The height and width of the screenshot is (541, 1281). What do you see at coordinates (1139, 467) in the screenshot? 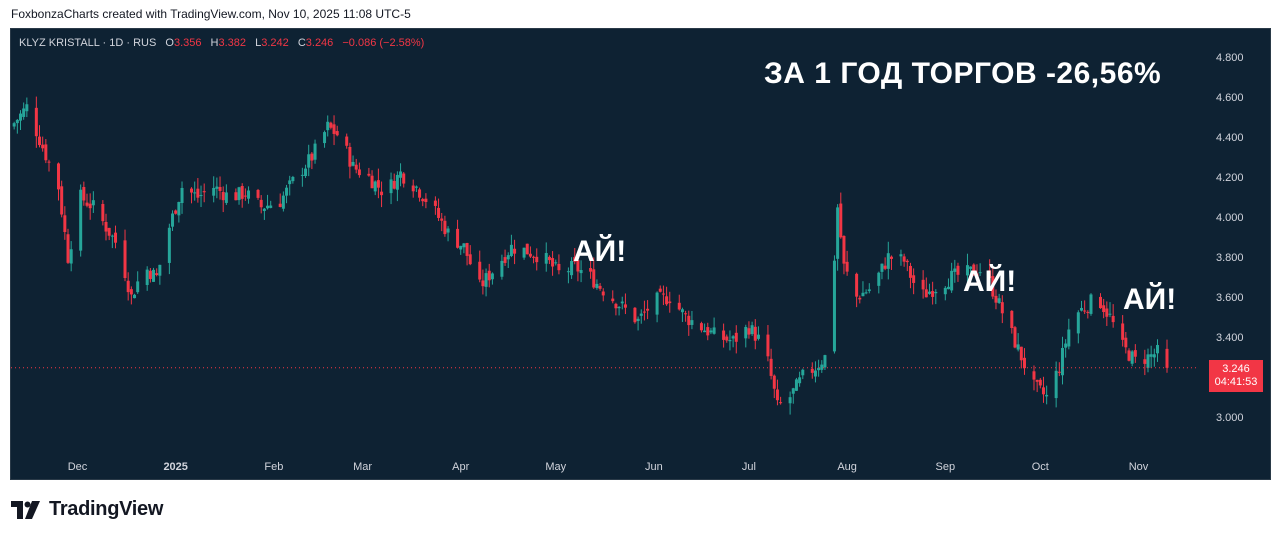
I see `x-tick-label: Nov` at bounding box center [1139, 467].